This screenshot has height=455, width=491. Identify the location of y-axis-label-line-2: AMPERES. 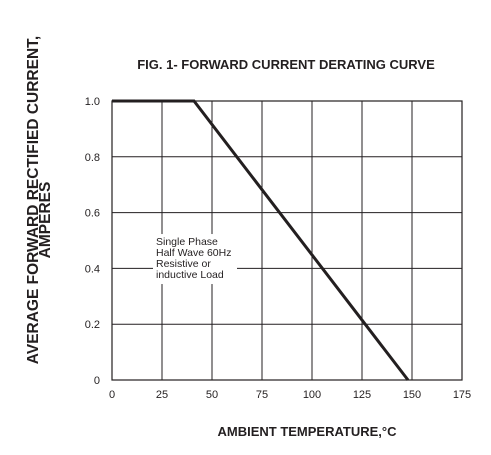
(45, 220).